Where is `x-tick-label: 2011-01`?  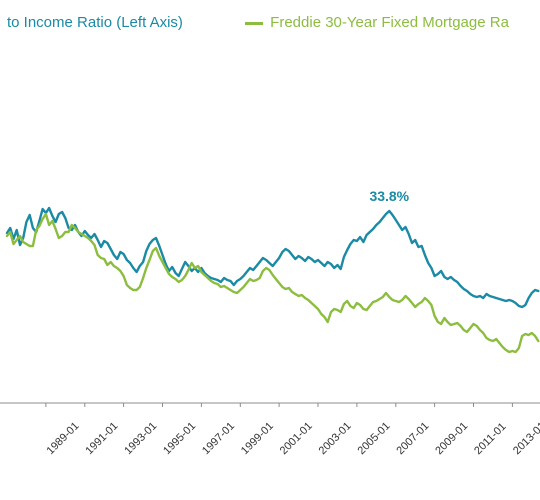 x-tick-label: 2011-01 is located at coordinates (490, 439).